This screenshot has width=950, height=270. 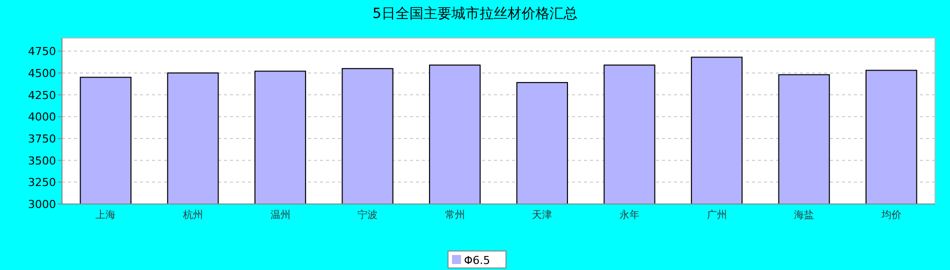 I want to click on x-tick-label: 天津, so click(x=542, y=215).